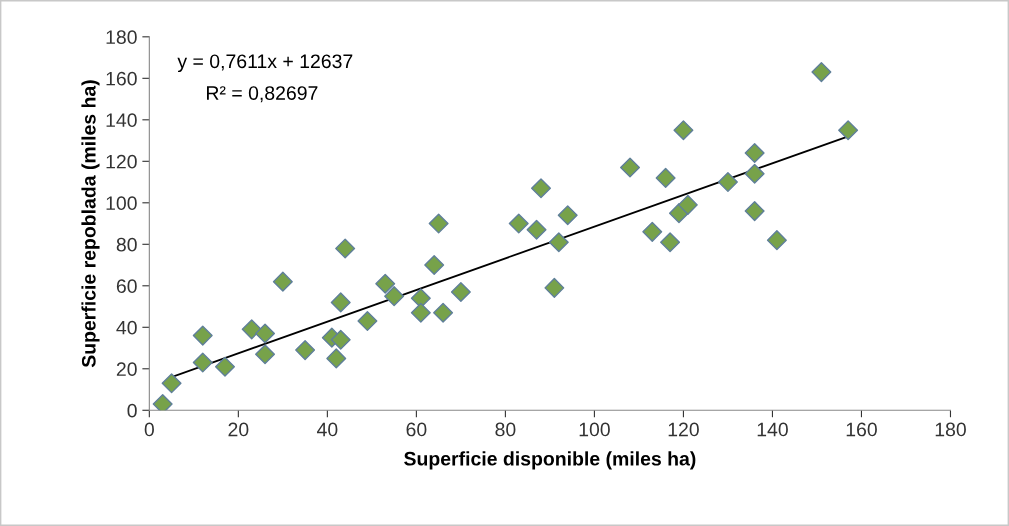 The height and width of the screenshot is (526, 1009). What do you see at coordinates (149, 429) in the screenshot?
I see `x-tick-label: 0` at bounding box center [149, 429].